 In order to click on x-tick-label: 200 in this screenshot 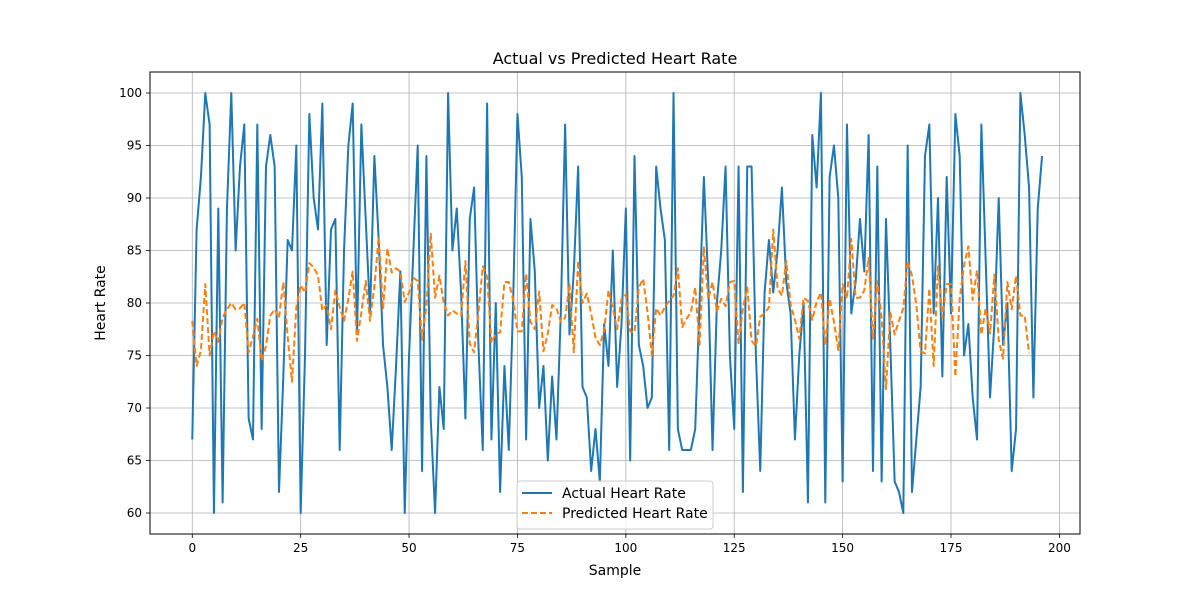, I will do `click(1059, 548)`.